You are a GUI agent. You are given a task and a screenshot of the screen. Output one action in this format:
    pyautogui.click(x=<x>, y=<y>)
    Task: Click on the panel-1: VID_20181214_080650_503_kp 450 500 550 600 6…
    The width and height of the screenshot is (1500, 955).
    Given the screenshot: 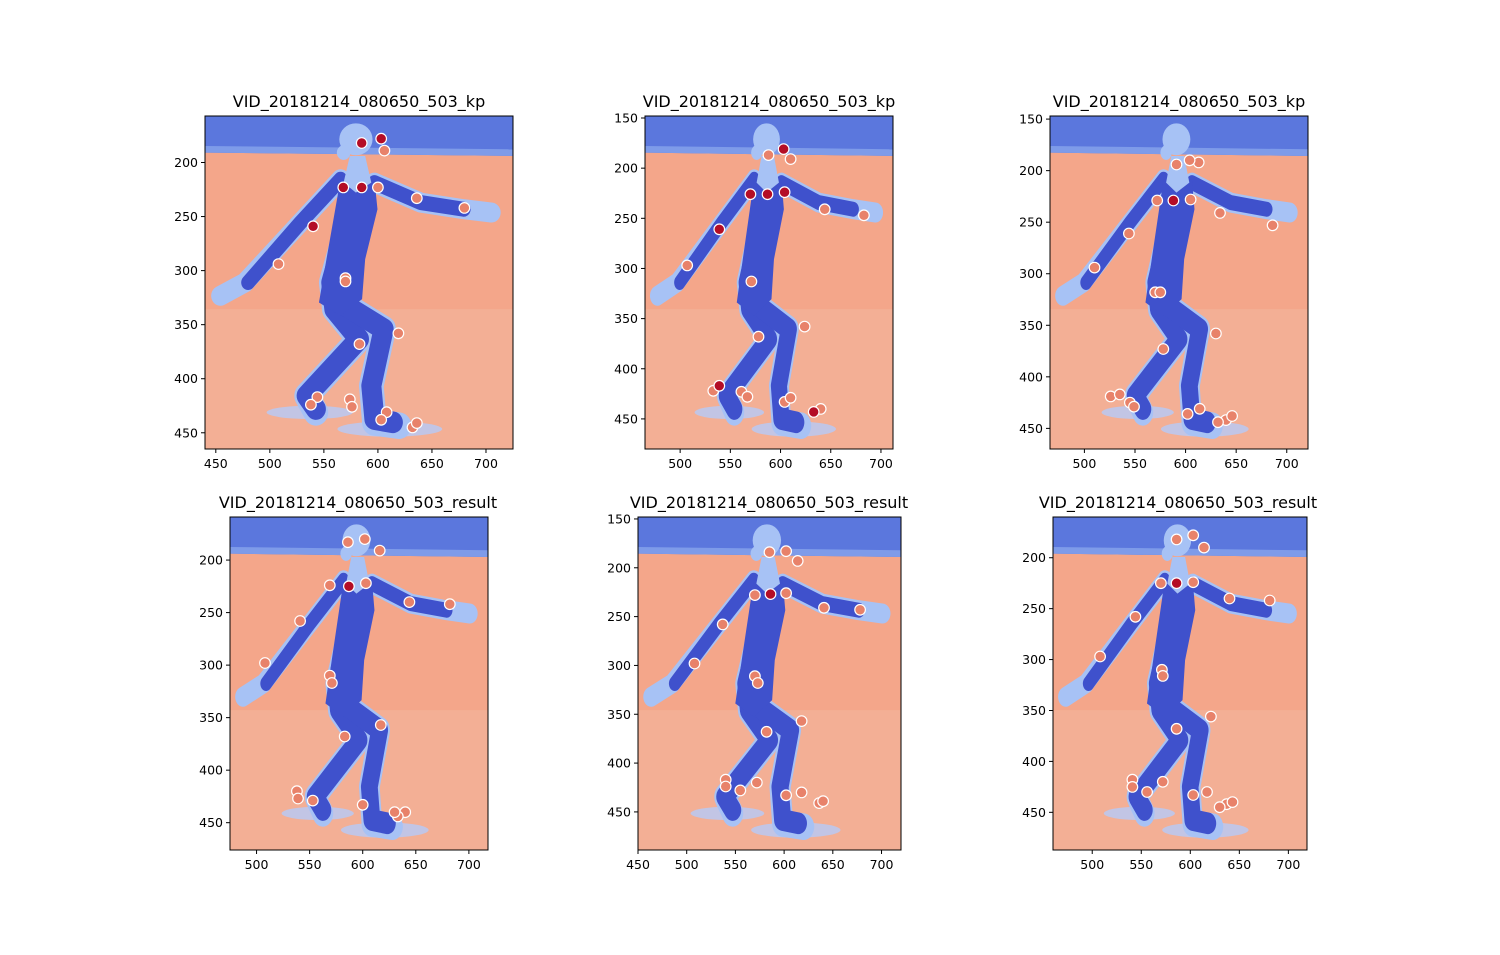 What is the action you would take?
    pyautogui.click(x=344, y=281)
    